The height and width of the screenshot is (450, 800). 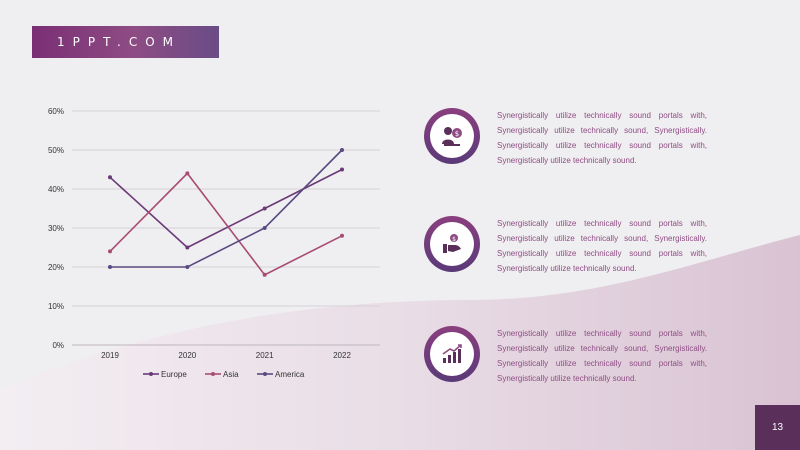 I want to click on growth-chart-icon, so click(x=452, y=353).